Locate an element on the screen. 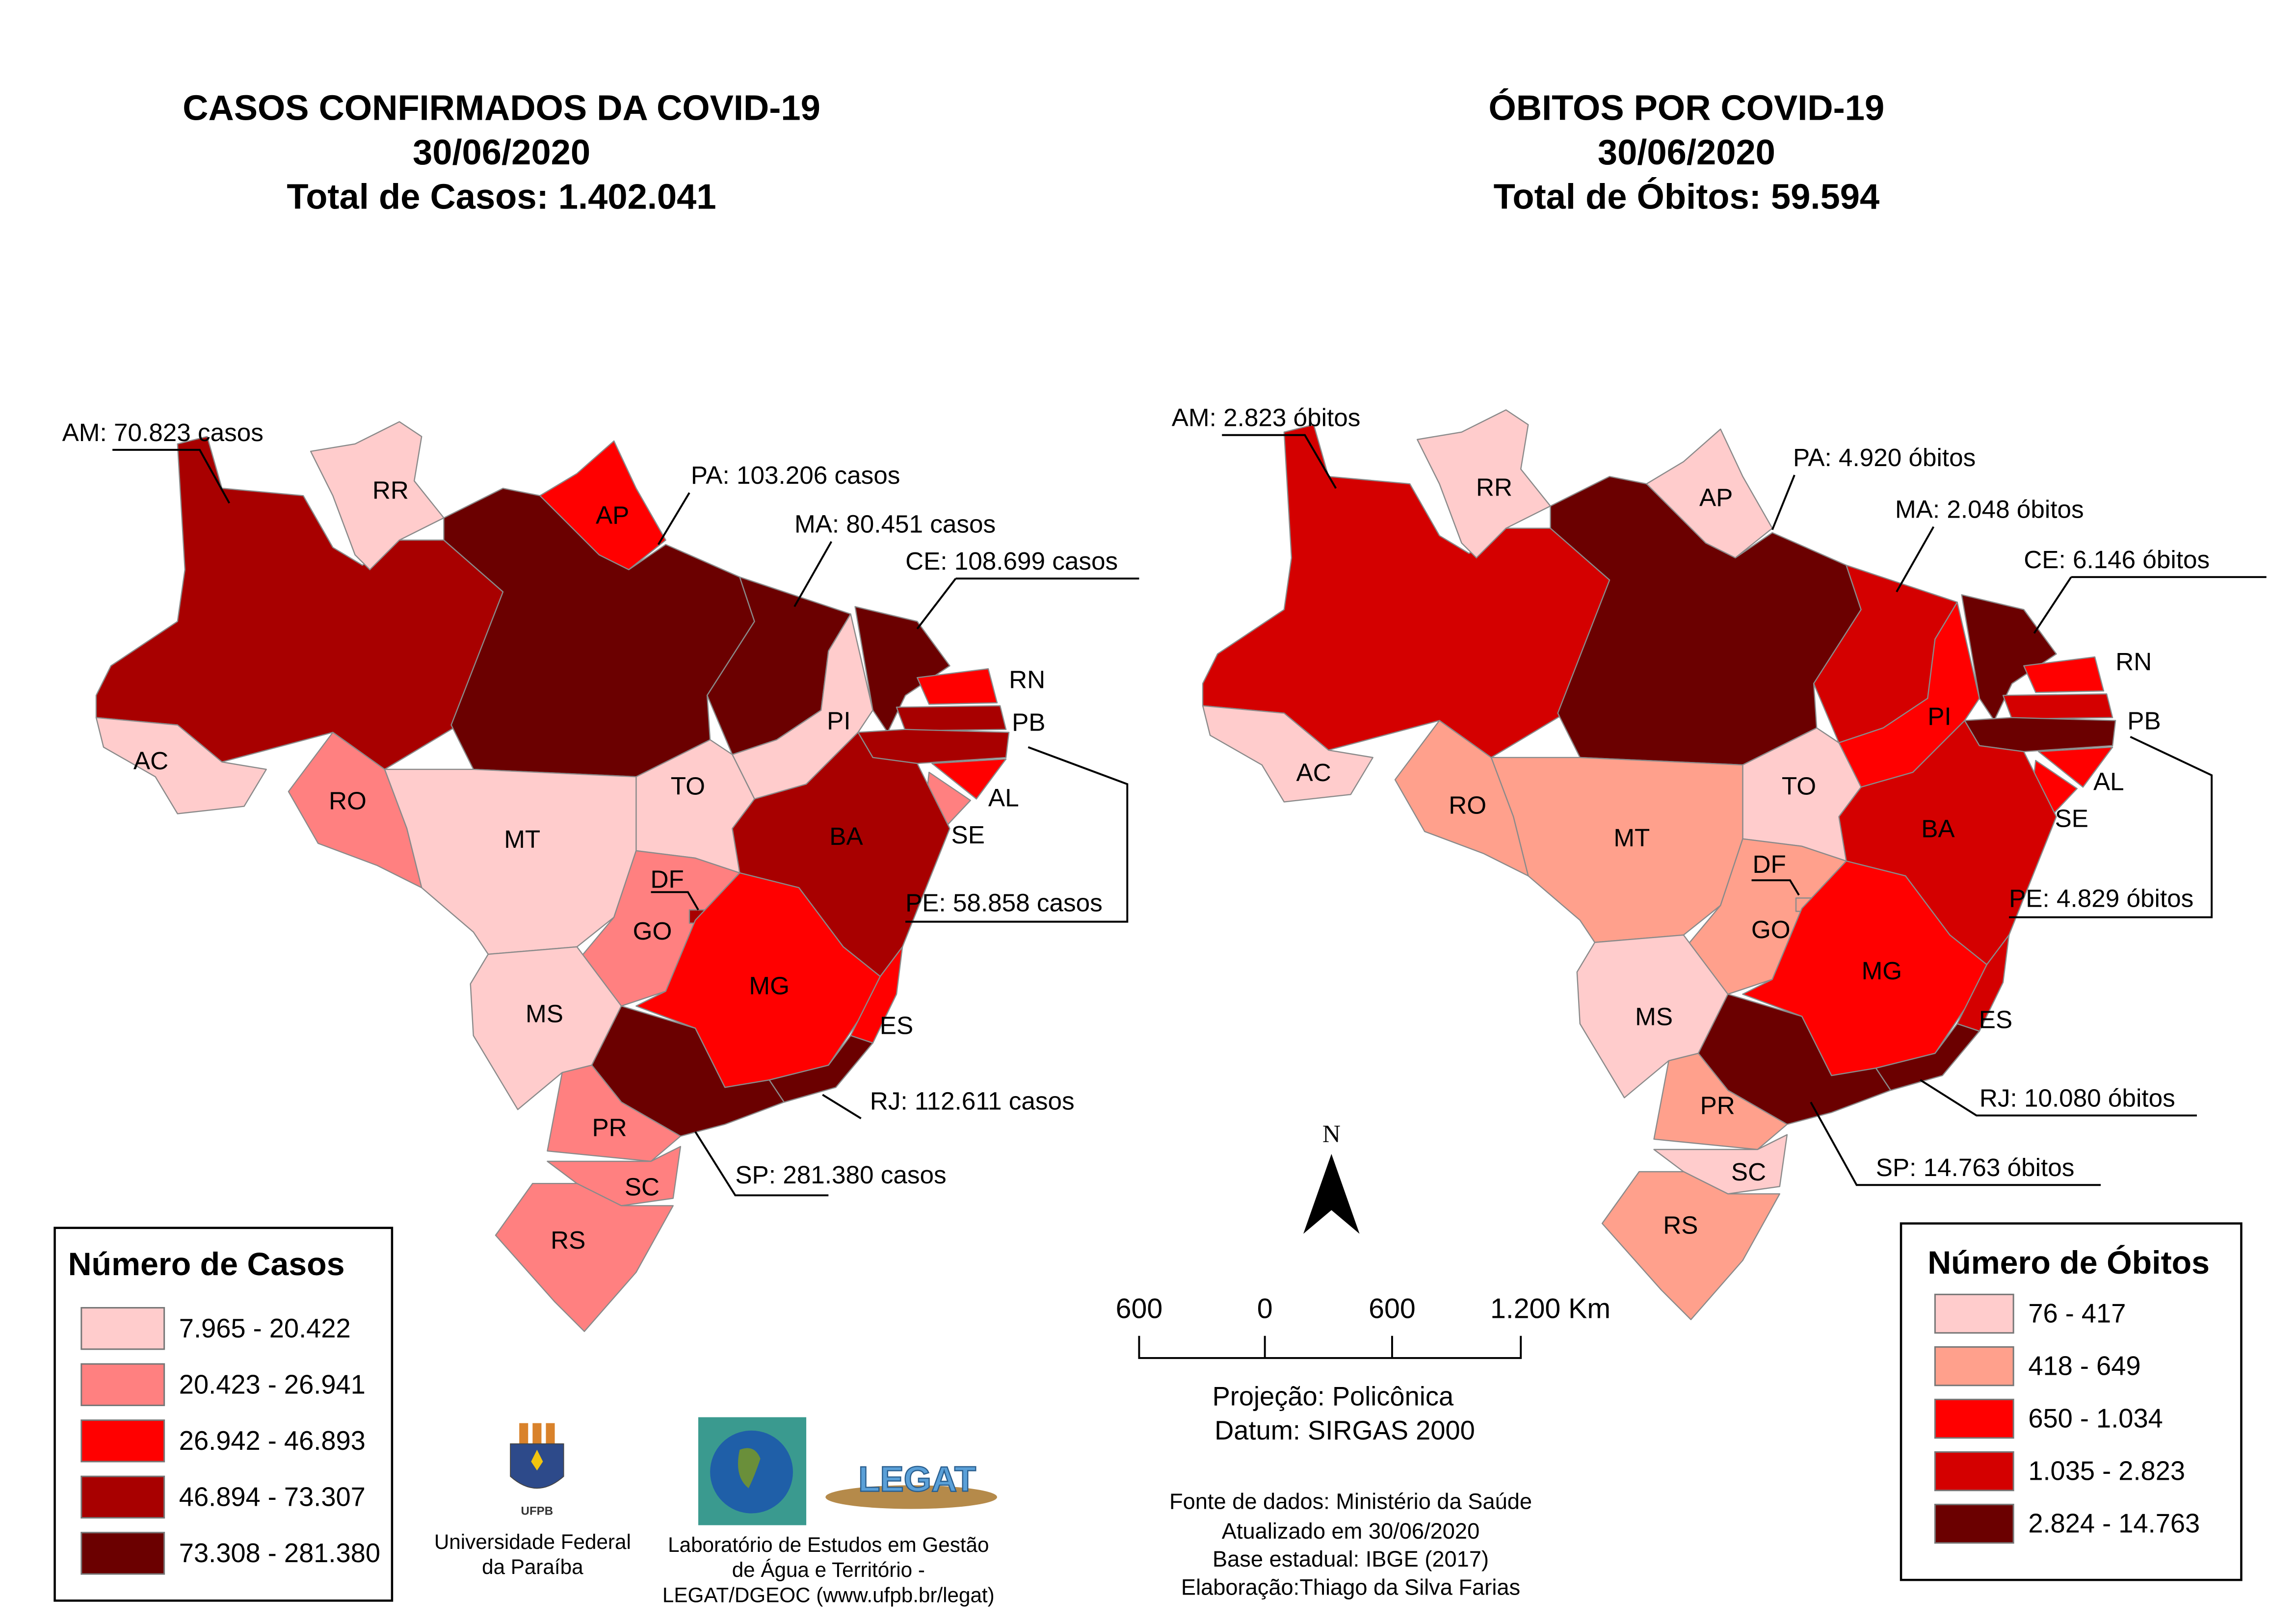 The width and height of the screenshot is (2296, 1623). state-label-pi: PI is located at coordinates (1939, 717).